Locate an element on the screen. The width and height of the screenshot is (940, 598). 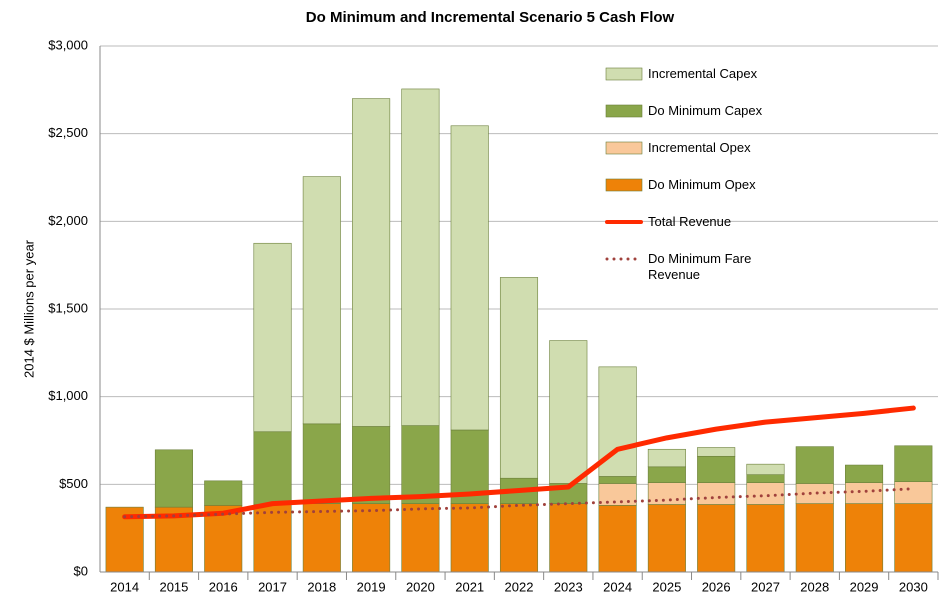
legend-entry: Do Minimum Fare Revenue is located at coordinates (704, 269).